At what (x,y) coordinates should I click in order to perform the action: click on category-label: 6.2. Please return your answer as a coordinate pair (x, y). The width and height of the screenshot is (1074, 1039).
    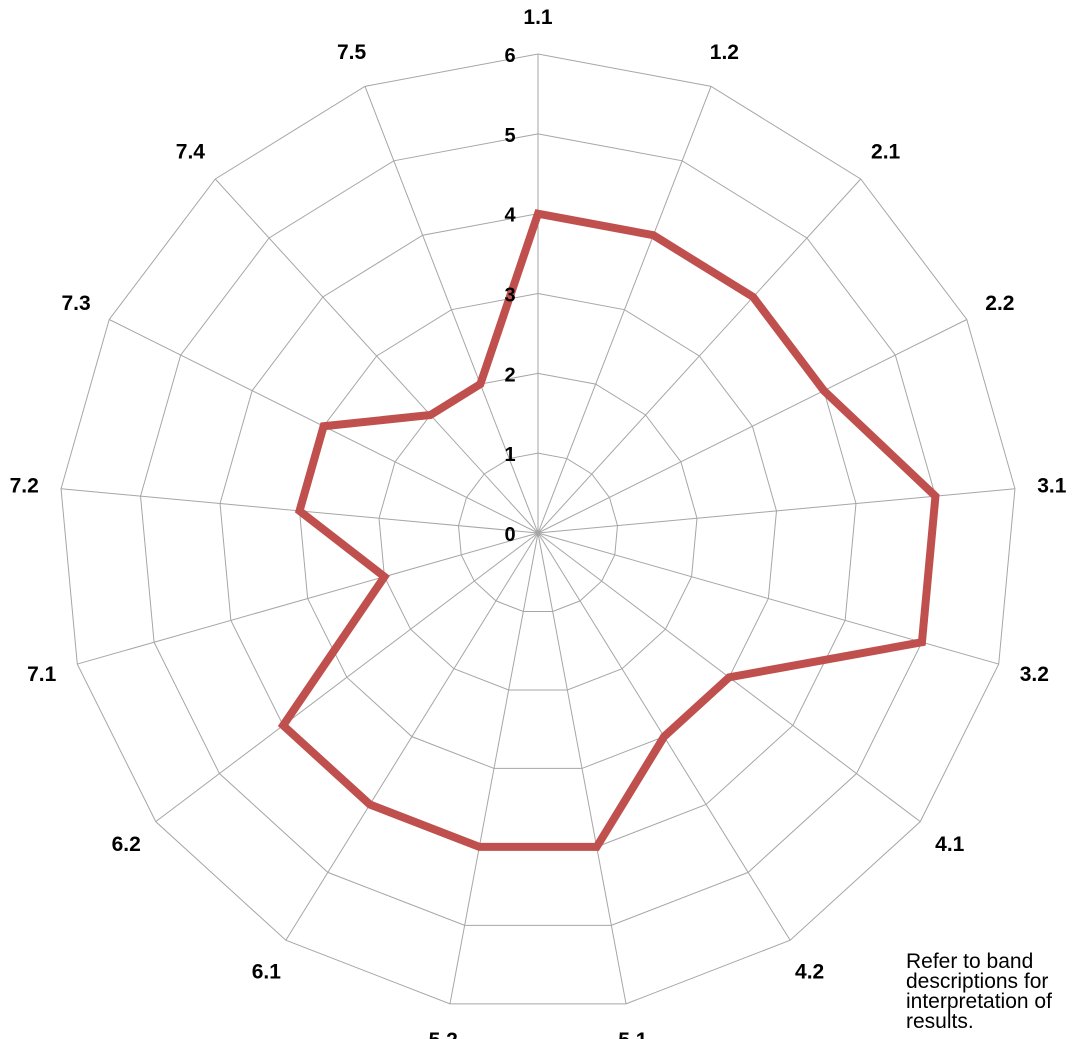
    Looking at the image, I should click on (126, 844).